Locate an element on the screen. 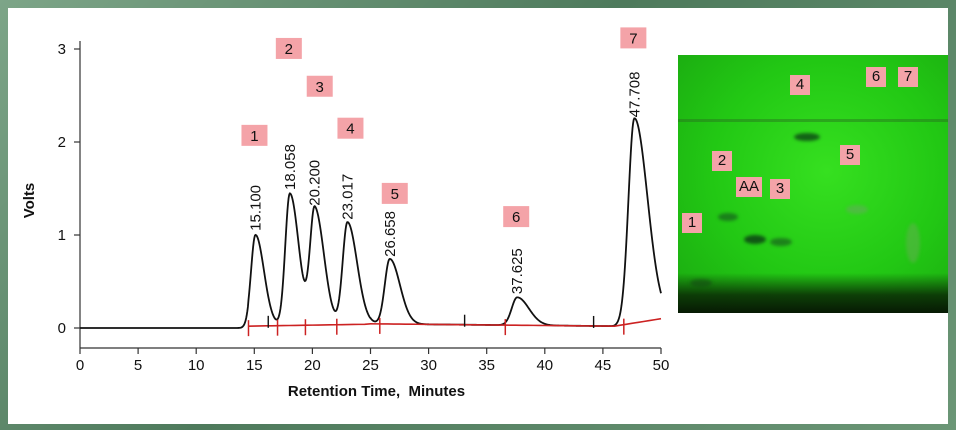  plate-label-aa: AA is located at coordinates (749, 187).